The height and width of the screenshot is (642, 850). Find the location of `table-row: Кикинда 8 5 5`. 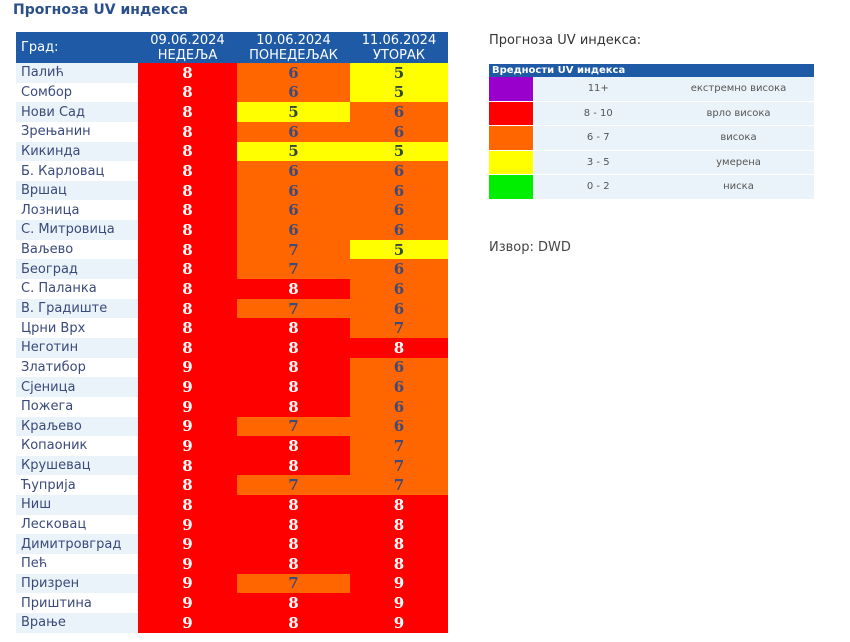

table-row: Кикинда 8 5 5 is located at coordinates (232, 151).